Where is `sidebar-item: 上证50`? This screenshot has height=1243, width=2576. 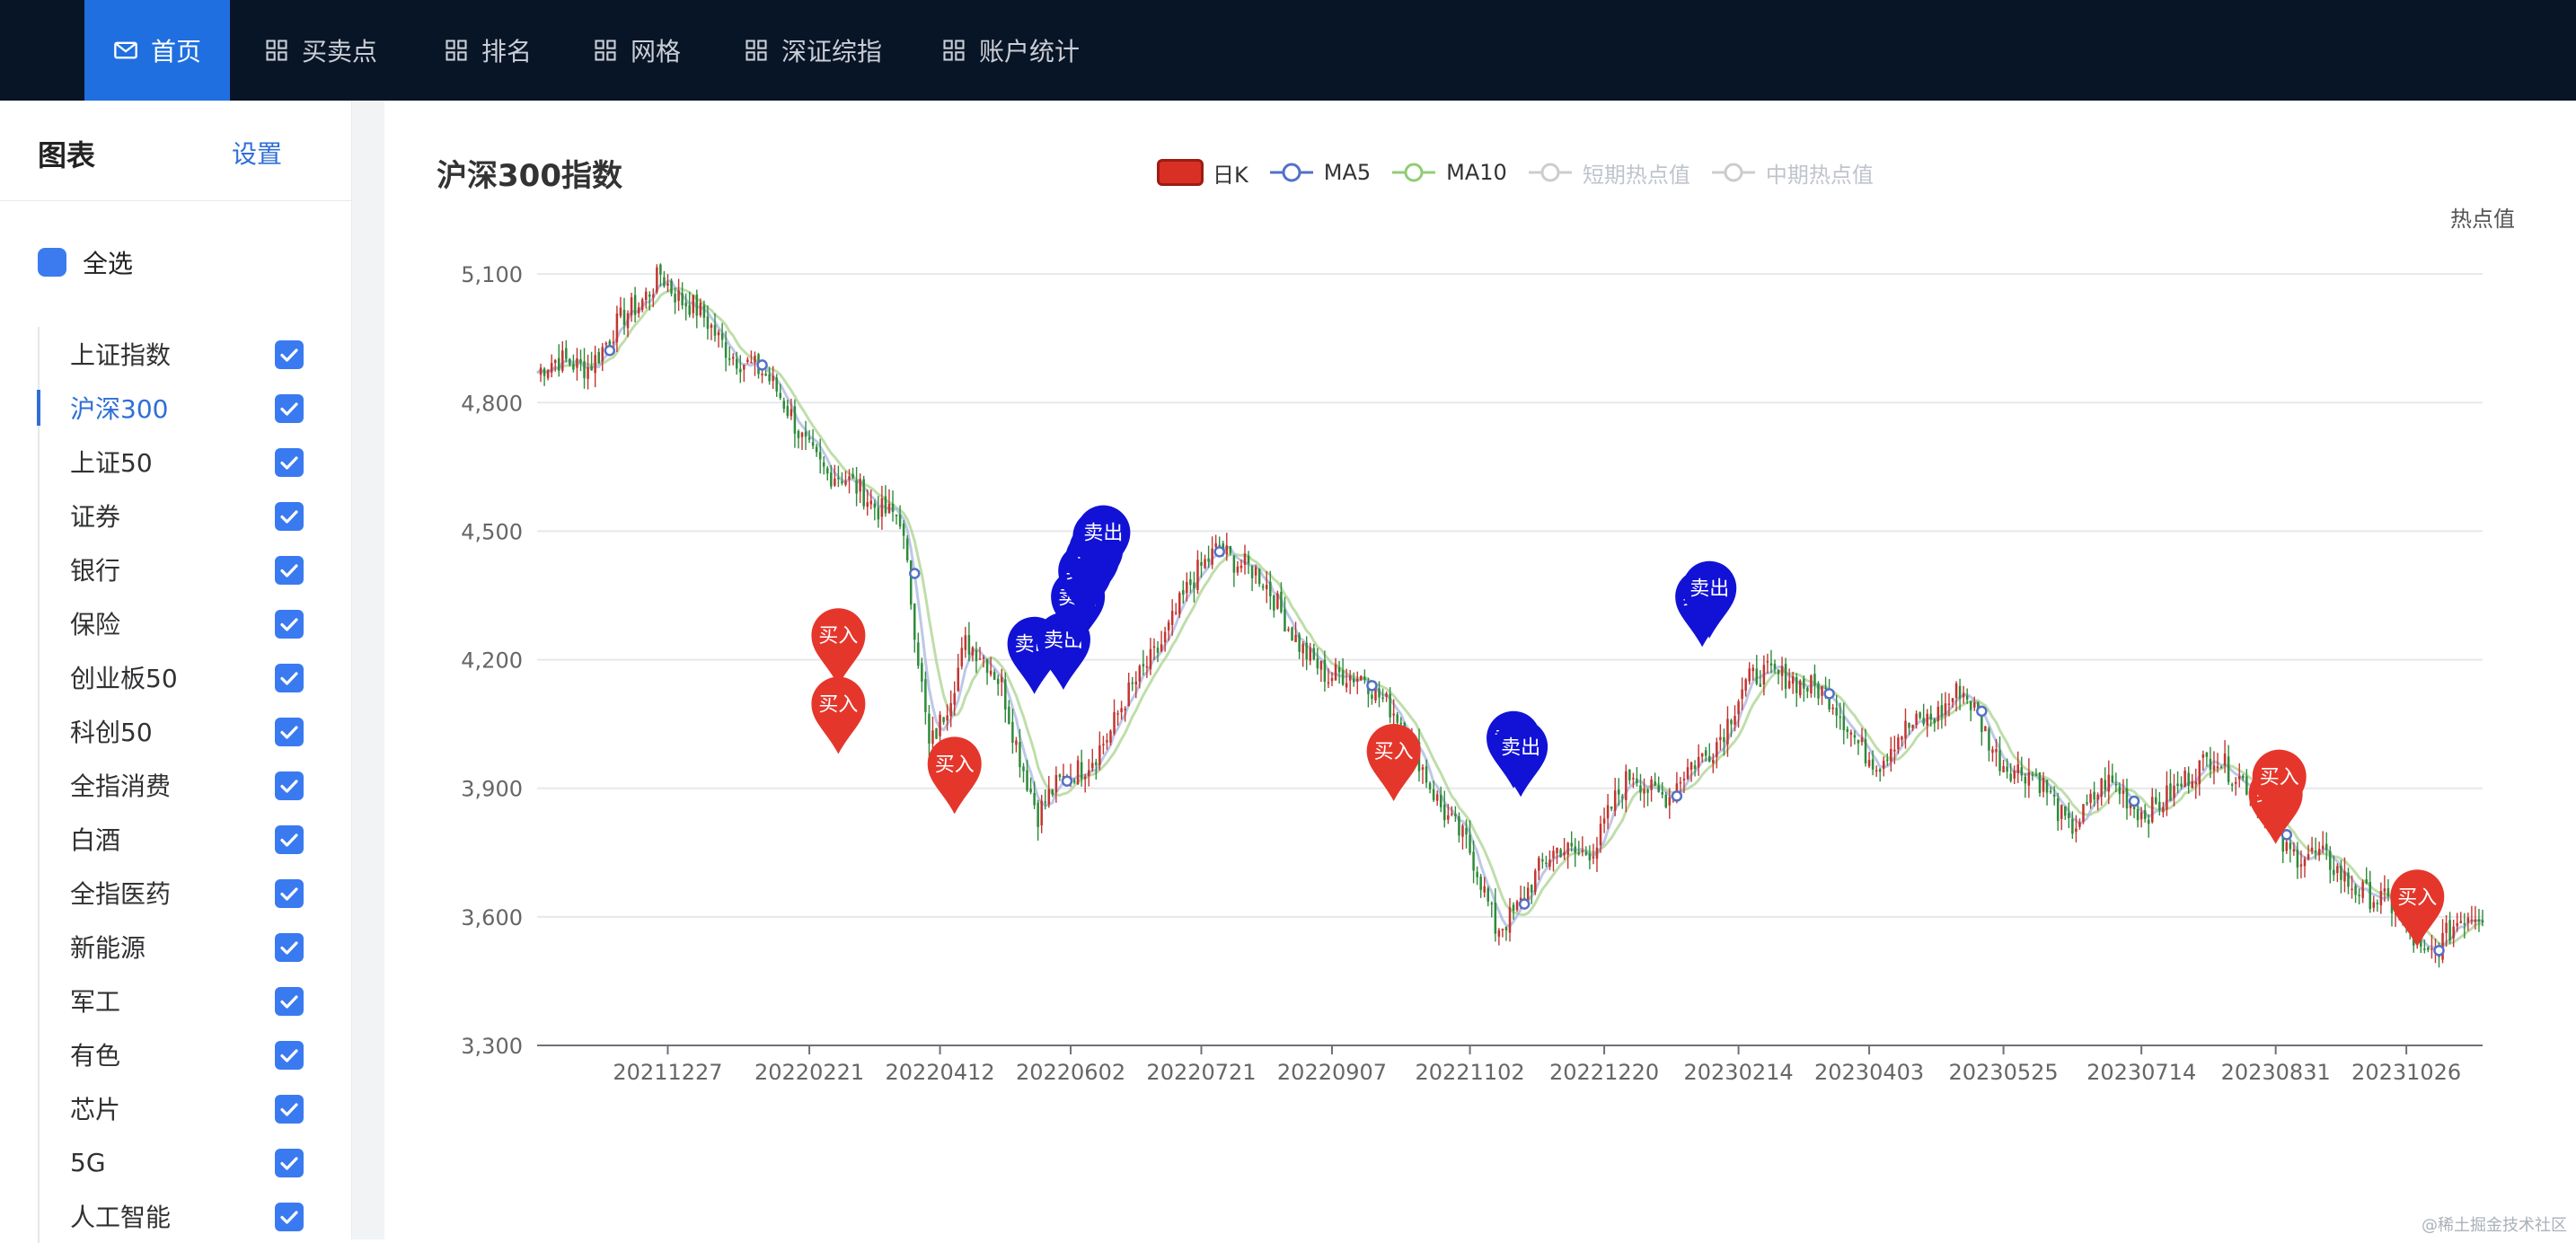
sidebar-item: 上证50 is located at coordinates (173, 462).